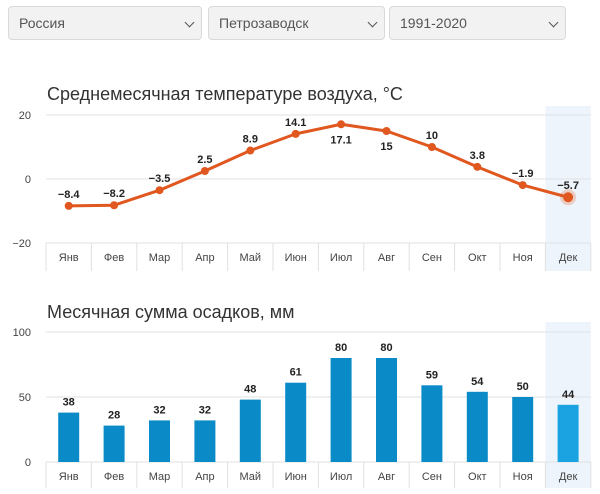  I want to click on data-label: −5.7, so click(568, 186).